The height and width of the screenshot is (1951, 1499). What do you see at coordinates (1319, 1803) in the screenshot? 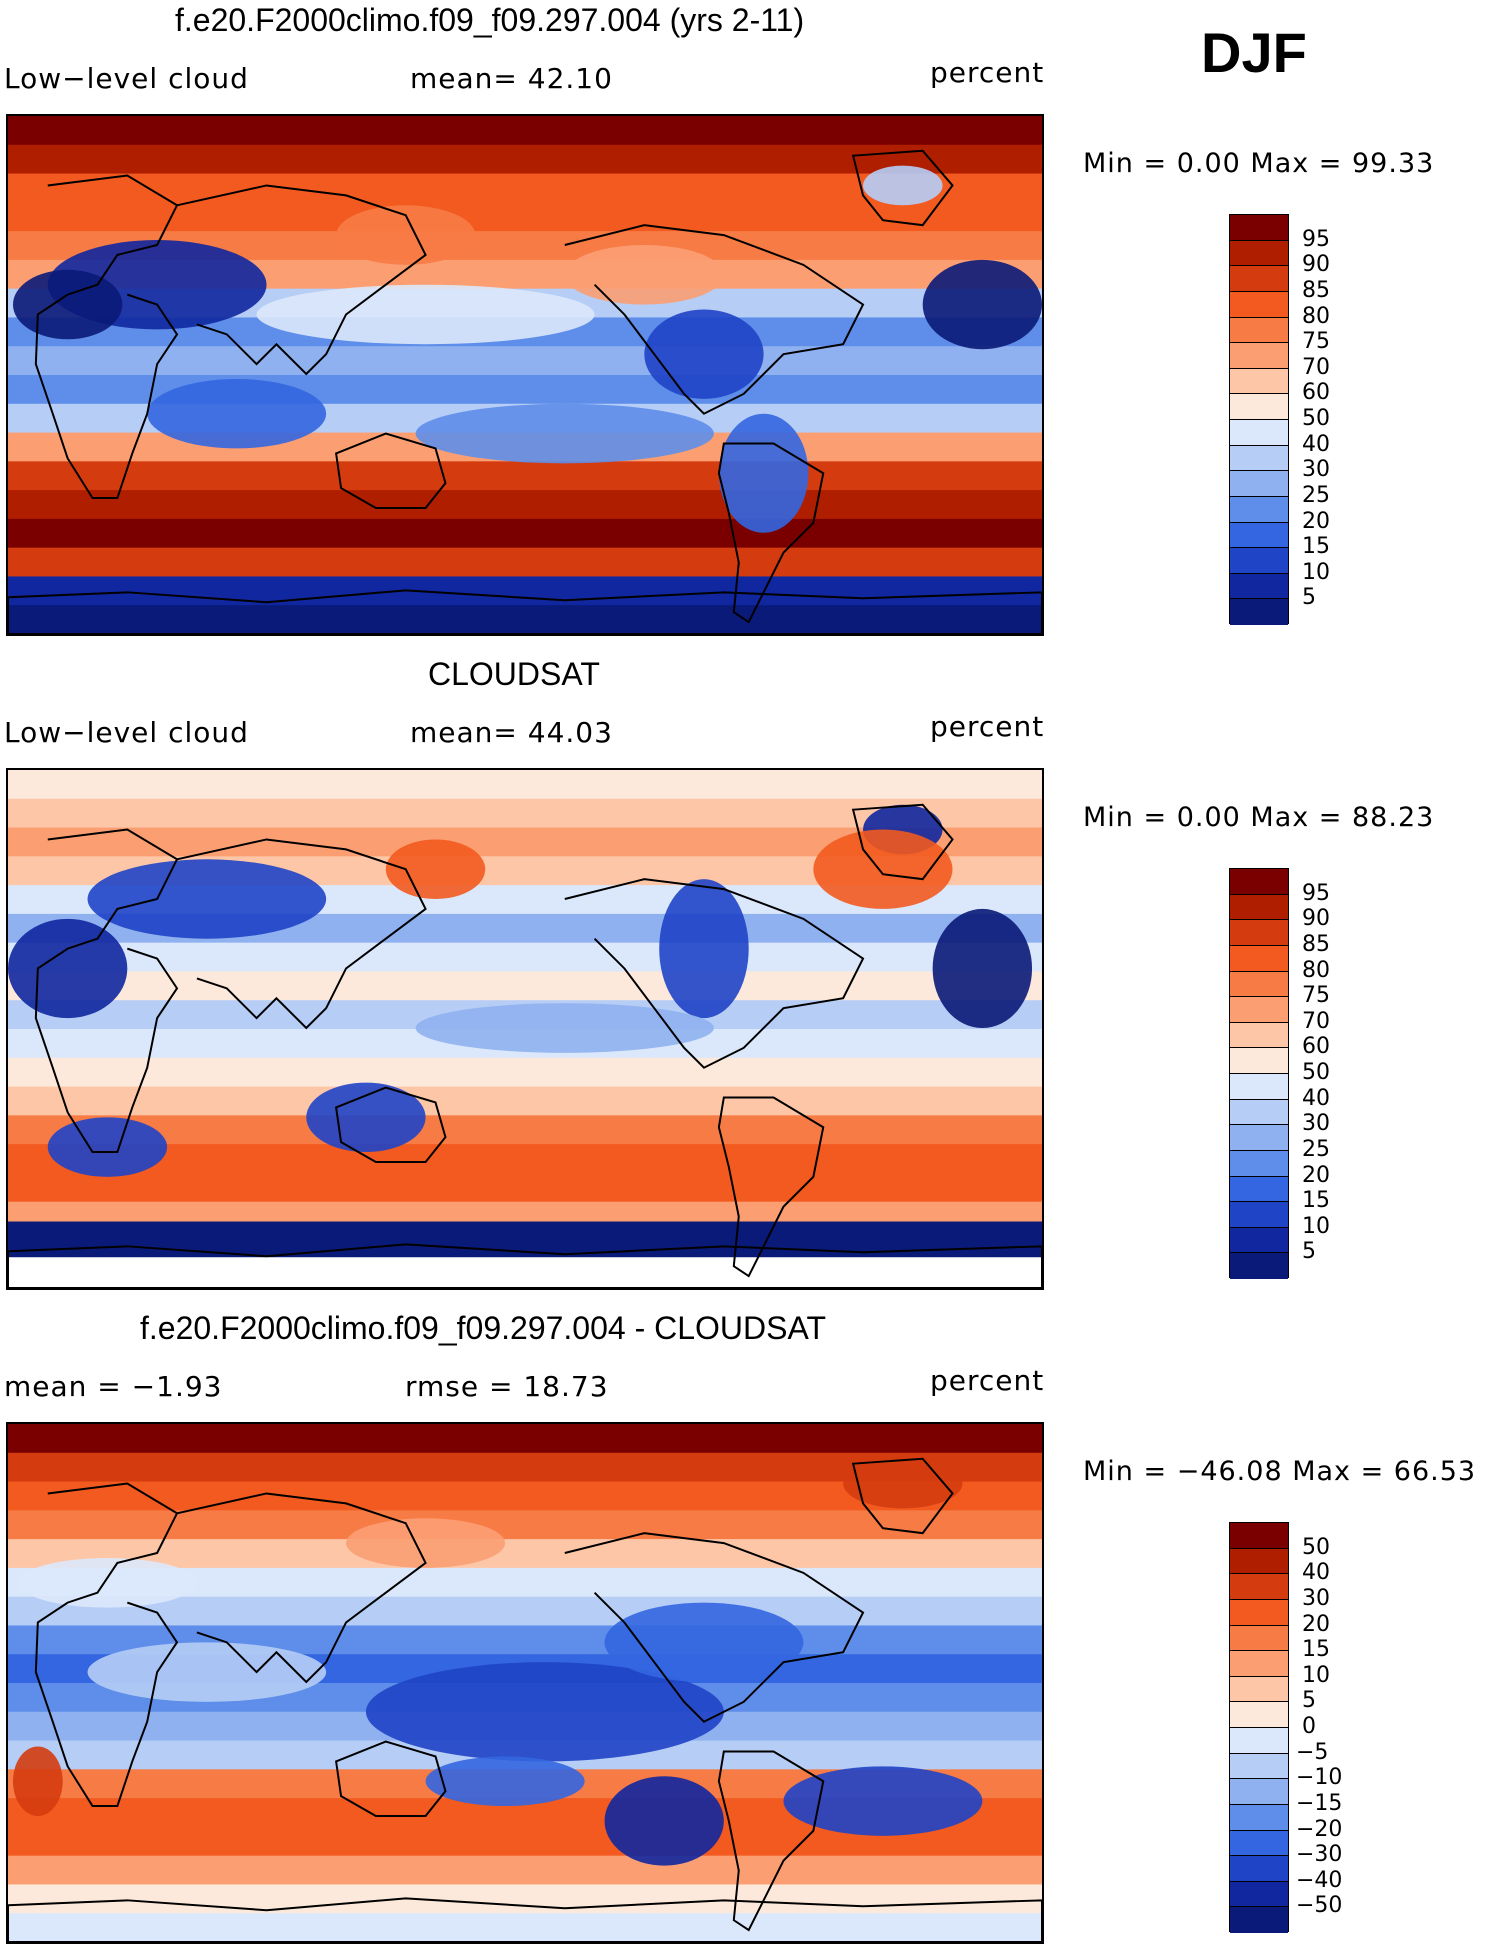
I see `colorbar-tick-label: −15` at bounding box center [1319, 1803].